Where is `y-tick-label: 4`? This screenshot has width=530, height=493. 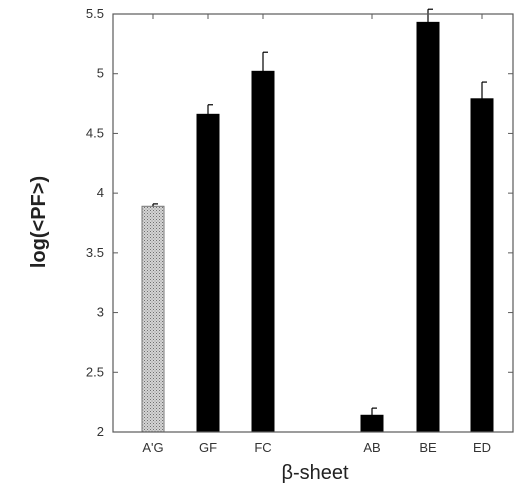
y-tick-label: 4 is located at coordinates (100, 192).